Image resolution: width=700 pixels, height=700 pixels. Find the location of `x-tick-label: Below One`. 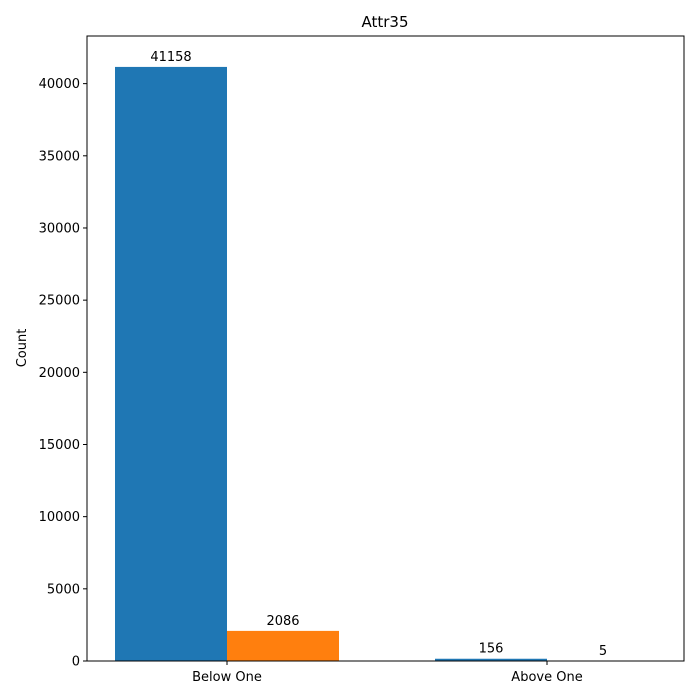

x-tick-label: Below One is located at coordinates (227, 677).